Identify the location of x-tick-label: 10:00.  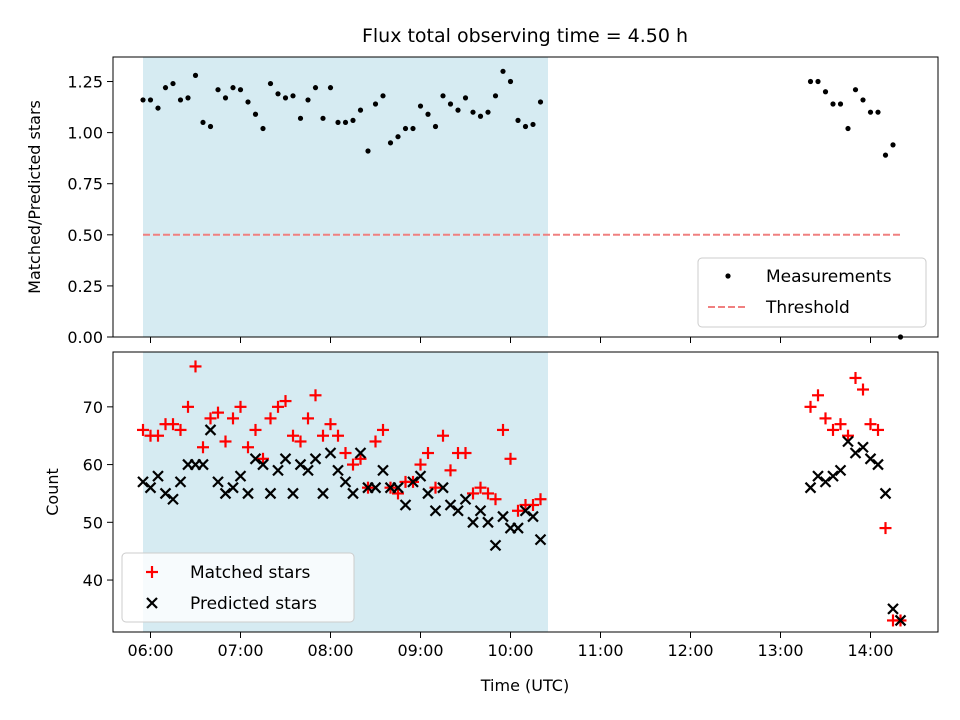
(510, 650).